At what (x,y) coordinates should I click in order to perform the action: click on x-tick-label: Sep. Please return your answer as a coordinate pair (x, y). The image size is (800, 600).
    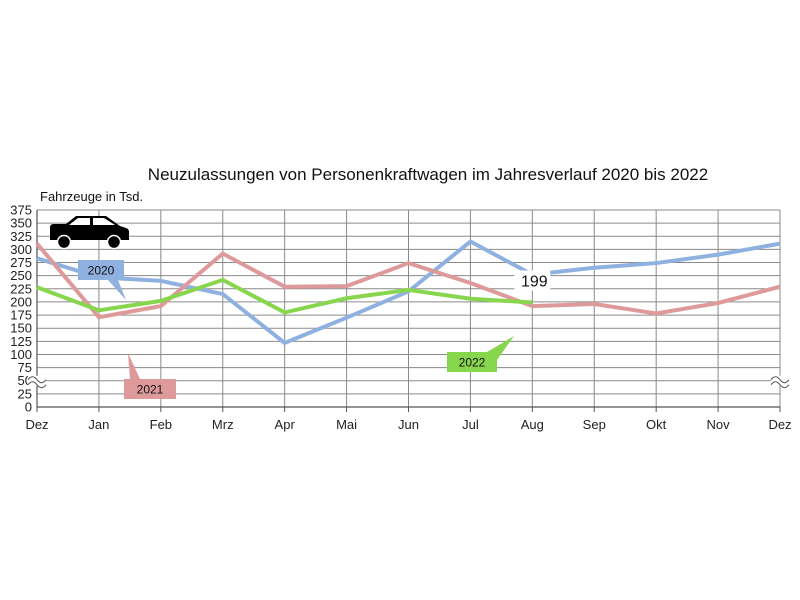
    Looking at the image, I should click on (594, 424).